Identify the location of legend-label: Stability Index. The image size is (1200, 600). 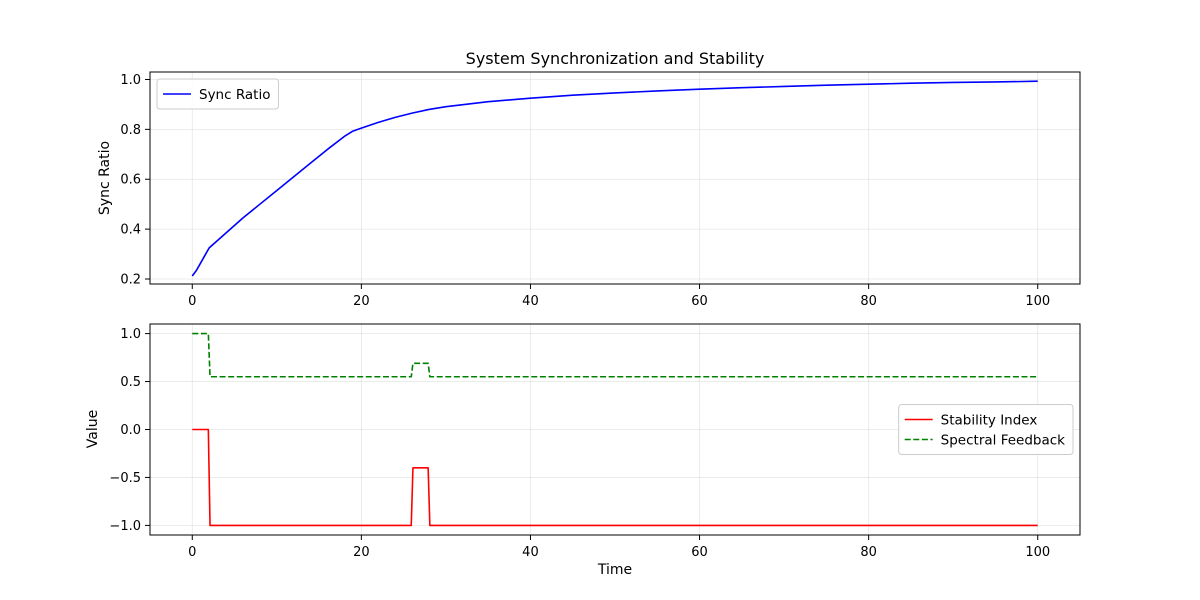
(989, 421).